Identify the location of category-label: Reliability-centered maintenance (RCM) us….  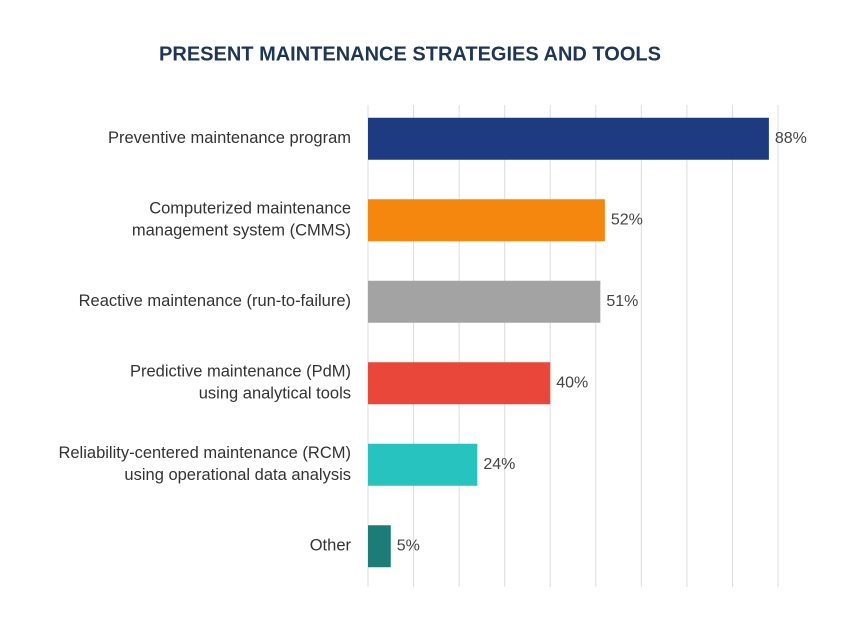
(204, 464).